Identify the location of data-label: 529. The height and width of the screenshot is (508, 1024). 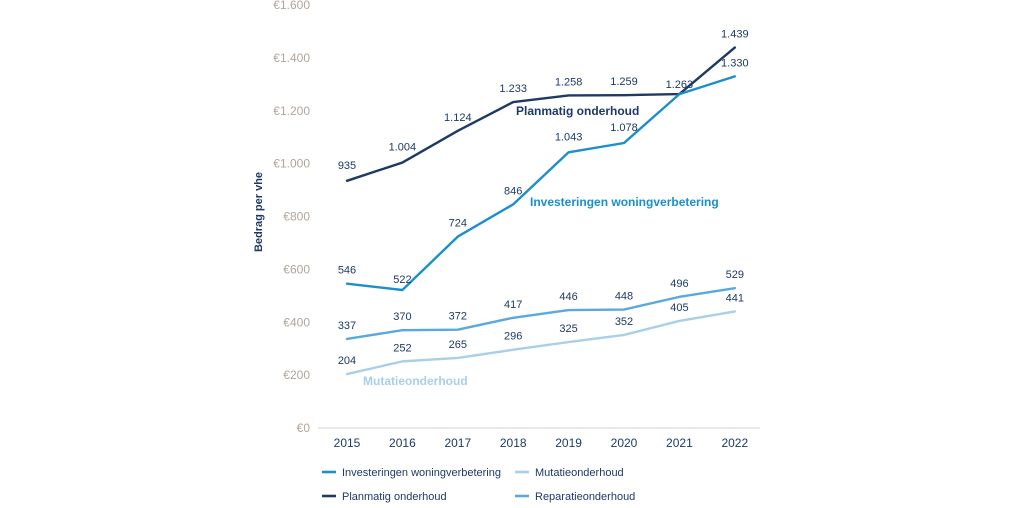
(735, 275).